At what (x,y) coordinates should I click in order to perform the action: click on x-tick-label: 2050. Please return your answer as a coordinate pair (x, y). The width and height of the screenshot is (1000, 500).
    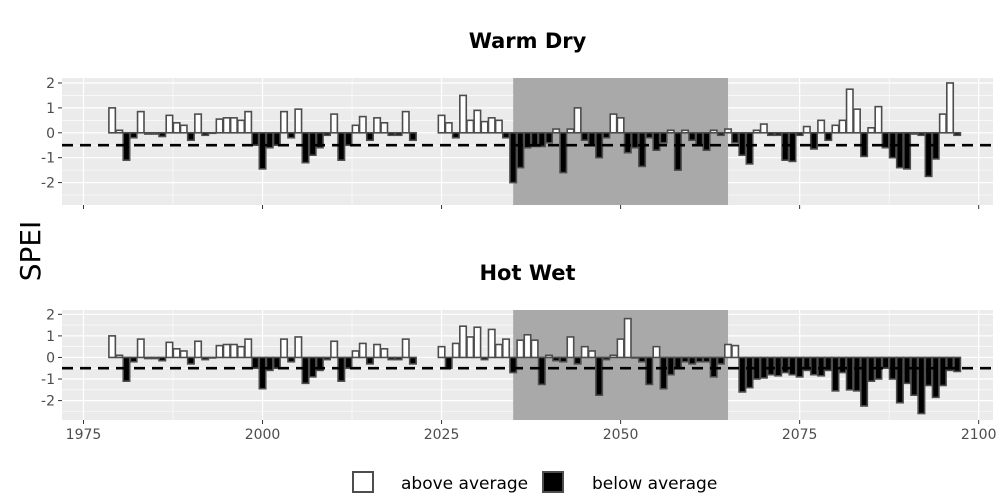
    Looking at the image, I should click on (621, 435).